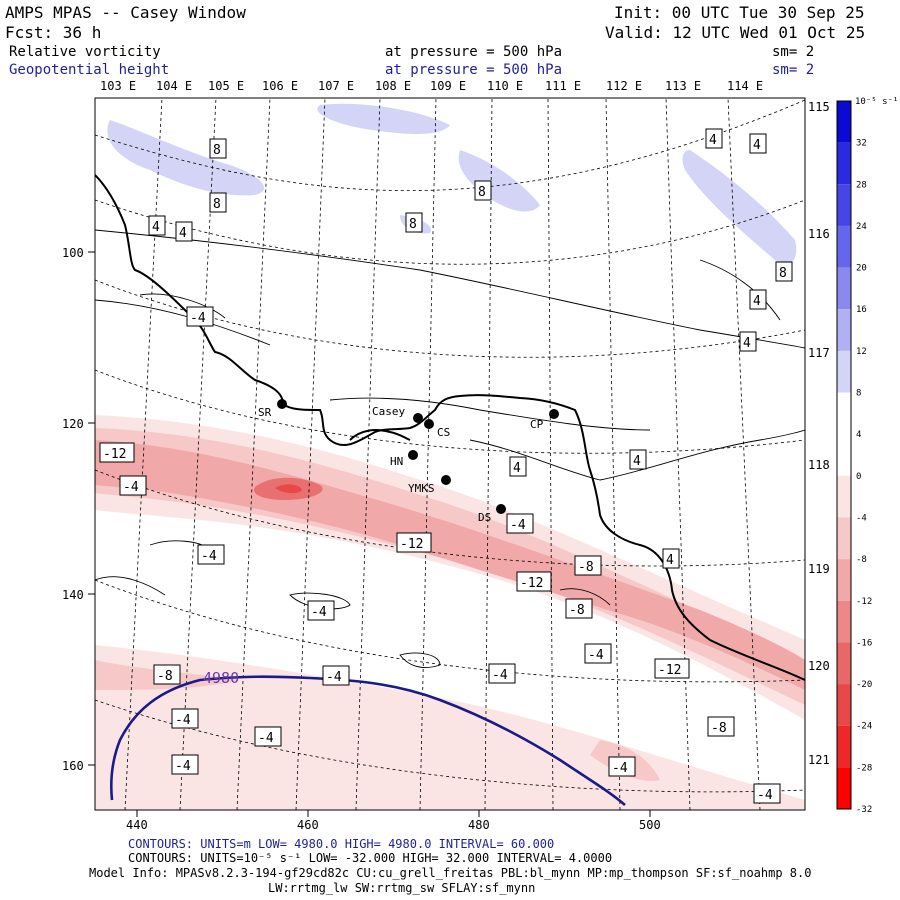 The width and height of the screenshot is (900, 900). I want to click on station-marker-ds, so click(501, 509).